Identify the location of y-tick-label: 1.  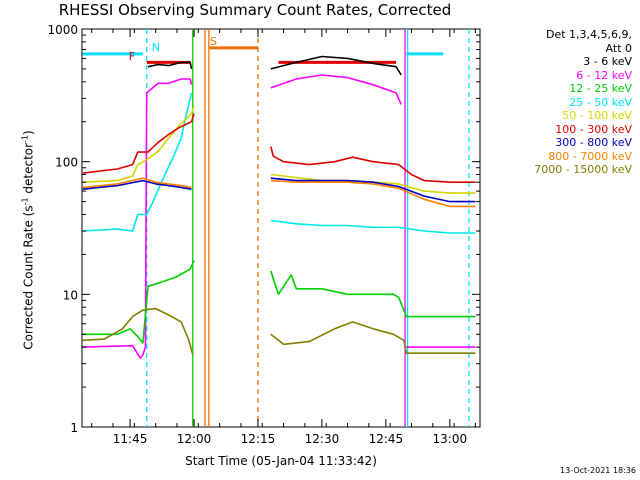
(74, 428).